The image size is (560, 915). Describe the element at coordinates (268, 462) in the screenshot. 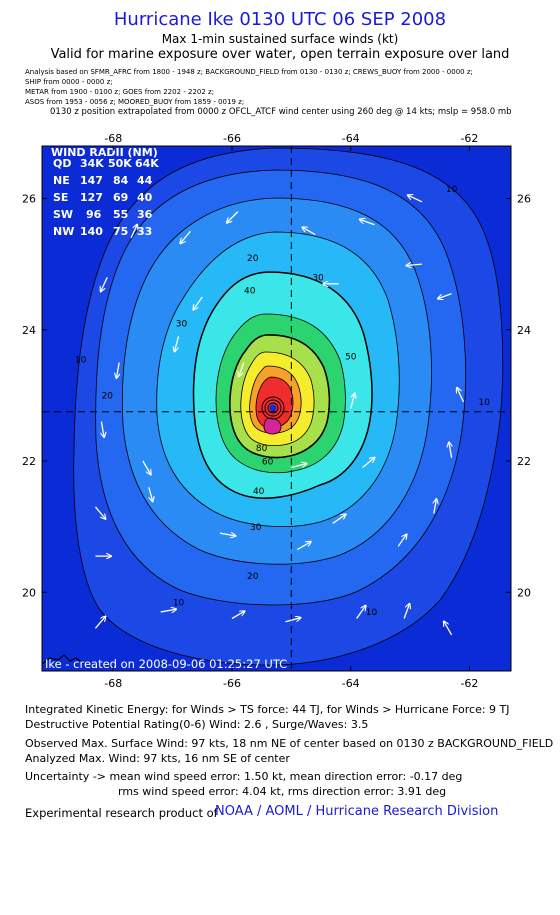

I see `contour-label: 60` at that location.